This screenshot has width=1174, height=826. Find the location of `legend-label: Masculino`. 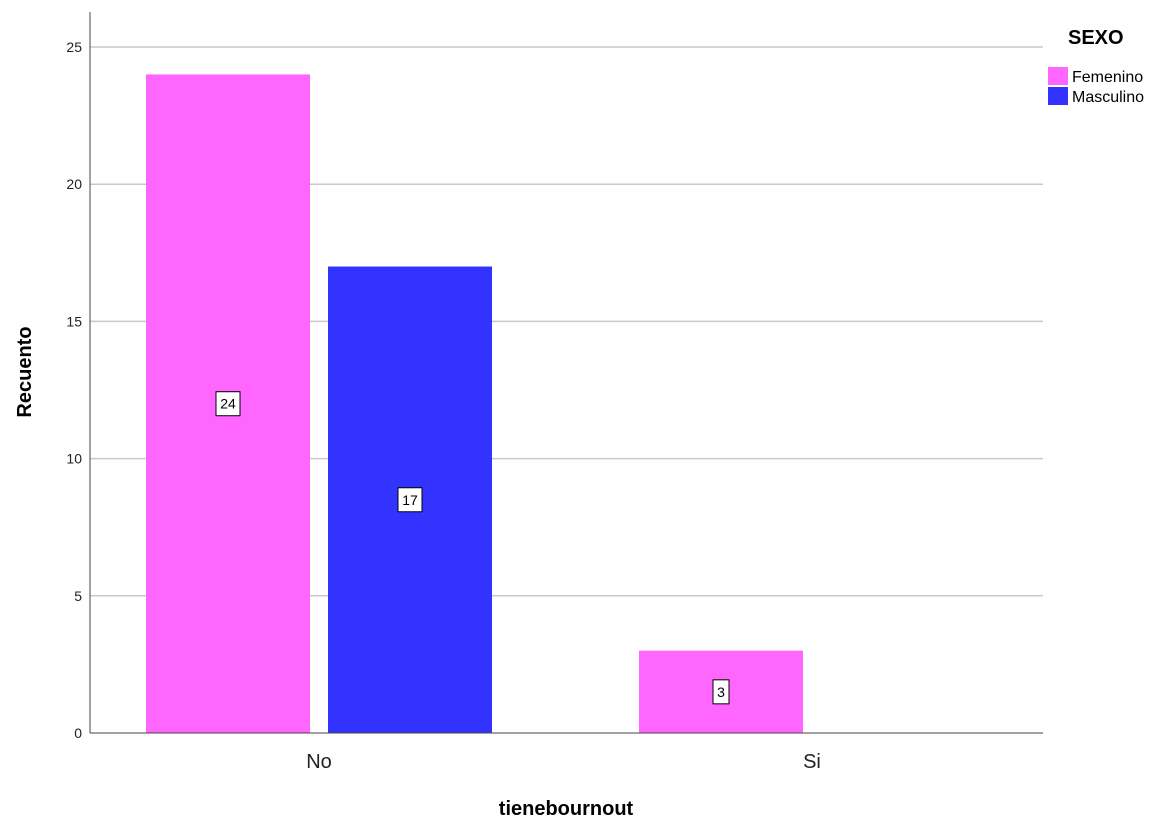

legend-label: Masculino is located at coordinates (1108, 97).